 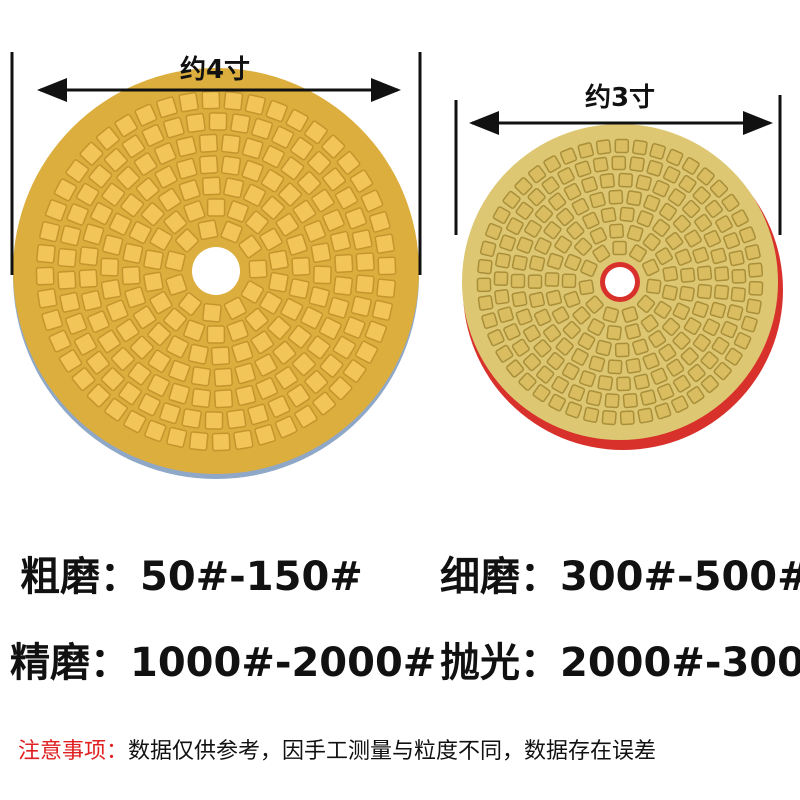 I want to click on note: 注意事项：数据仅供参考，因手工测量与粒度不同，数据存在误差, so click(x=337, y=751).